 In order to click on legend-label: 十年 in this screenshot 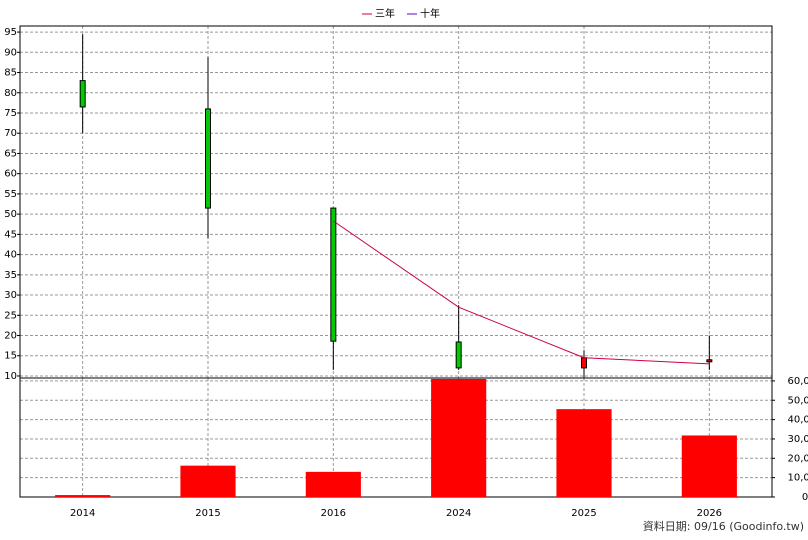, I will do `click(430, 13)`.